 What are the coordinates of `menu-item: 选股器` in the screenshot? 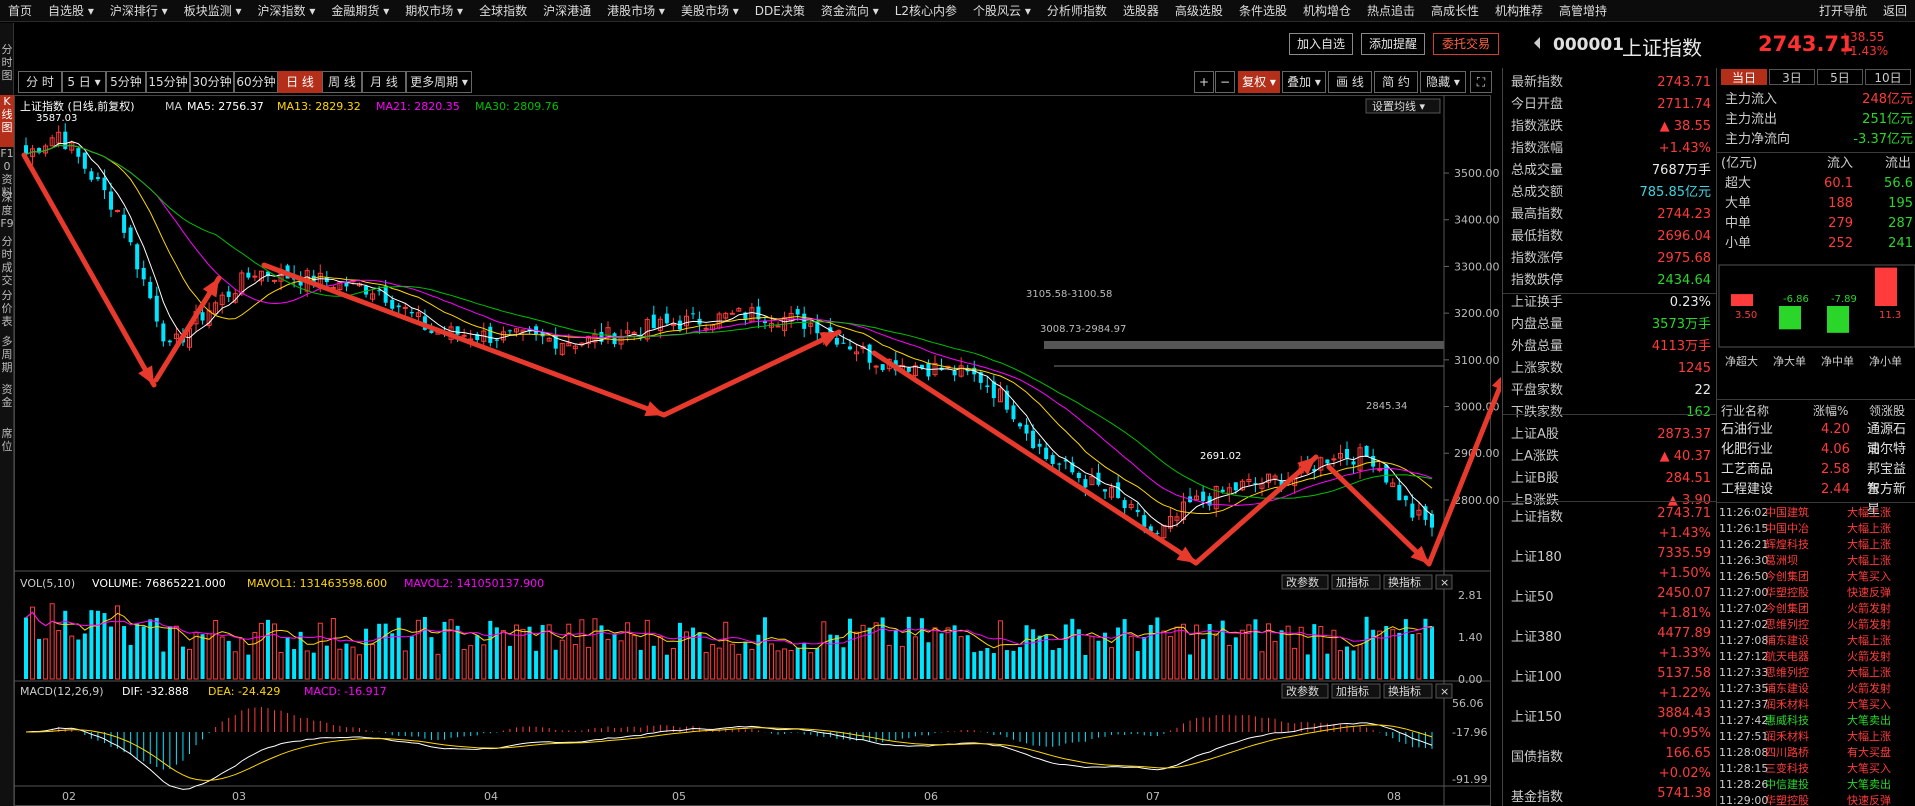 It's located at (1140, 11).